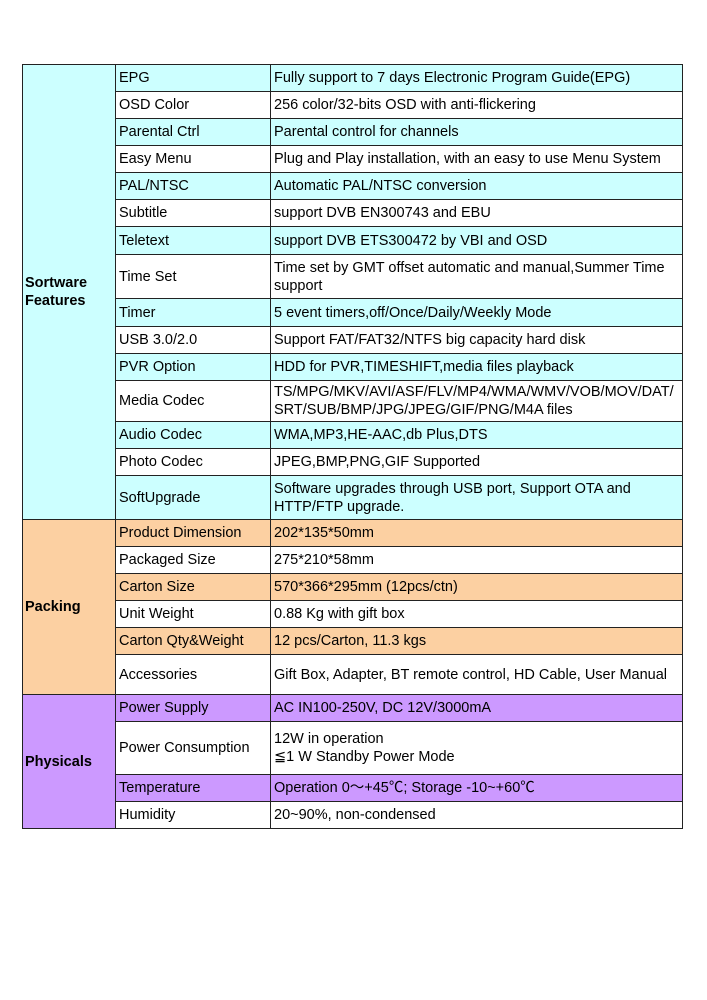 The width and height of the screenshot is (707, 1000). I want to click on spec-row: Packaged Size 275*210*58mm, so click(353, 560).